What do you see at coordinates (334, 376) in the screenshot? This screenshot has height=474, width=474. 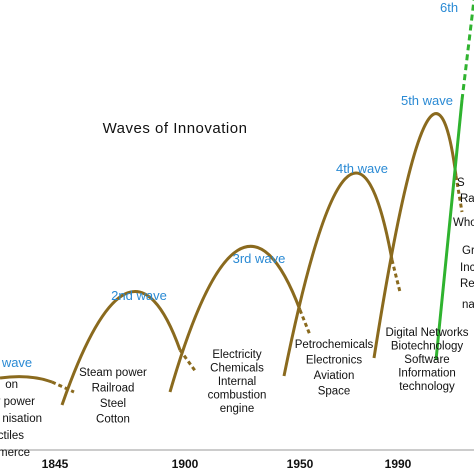 I see `wave-item: Aviation` at bounding box center [334, 376].